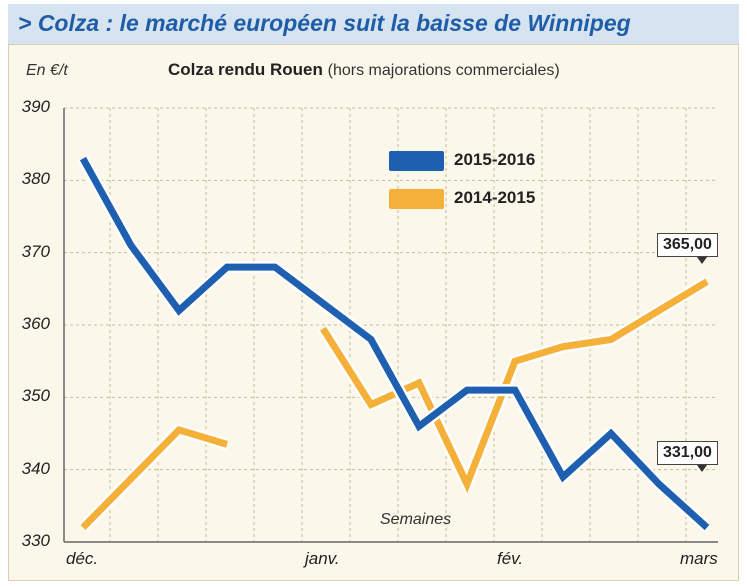  What do you see at coordinates (687, 456) in the screenshot?
I see `value-callout: 331,00` at bounding box center [687, 456].